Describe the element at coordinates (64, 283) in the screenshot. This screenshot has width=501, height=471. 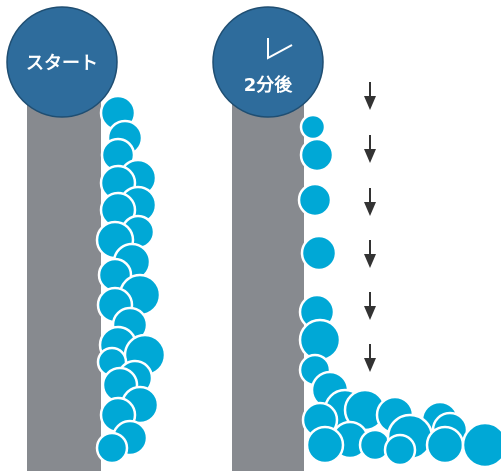
I see `surface-start` at that location.